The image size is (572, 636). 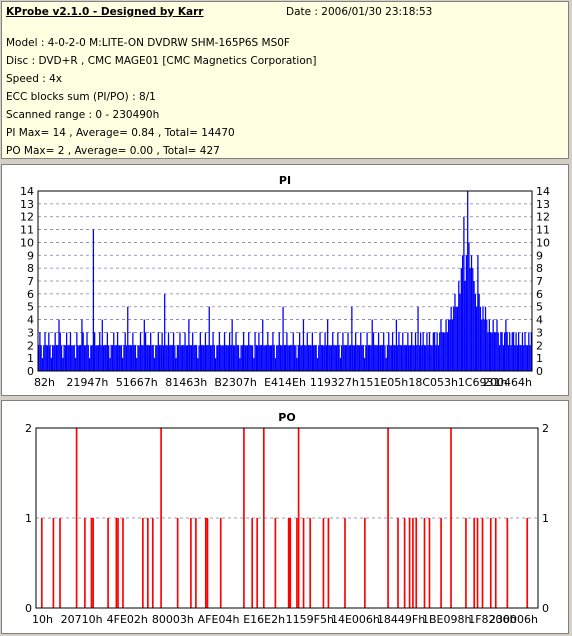 I want to click on pi-y-tick-label: 14, so click(x=27, y=191).